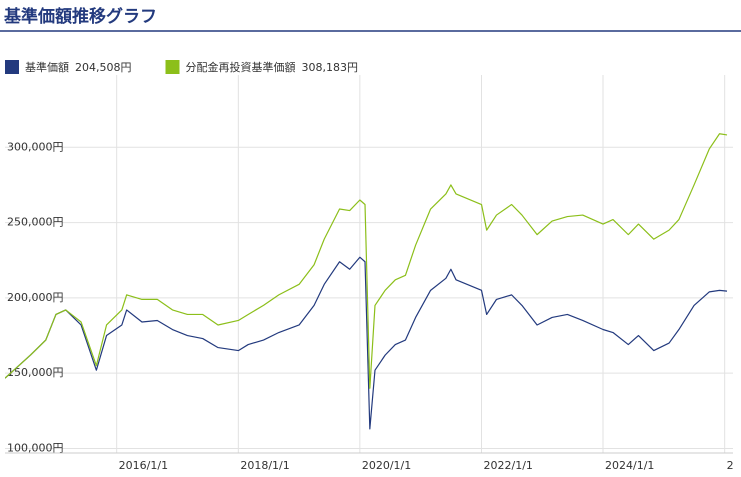  Describe the element at coordinates (508, 465) in the screenshot. I see `x-tick-label: 2022/1/1` at that location.